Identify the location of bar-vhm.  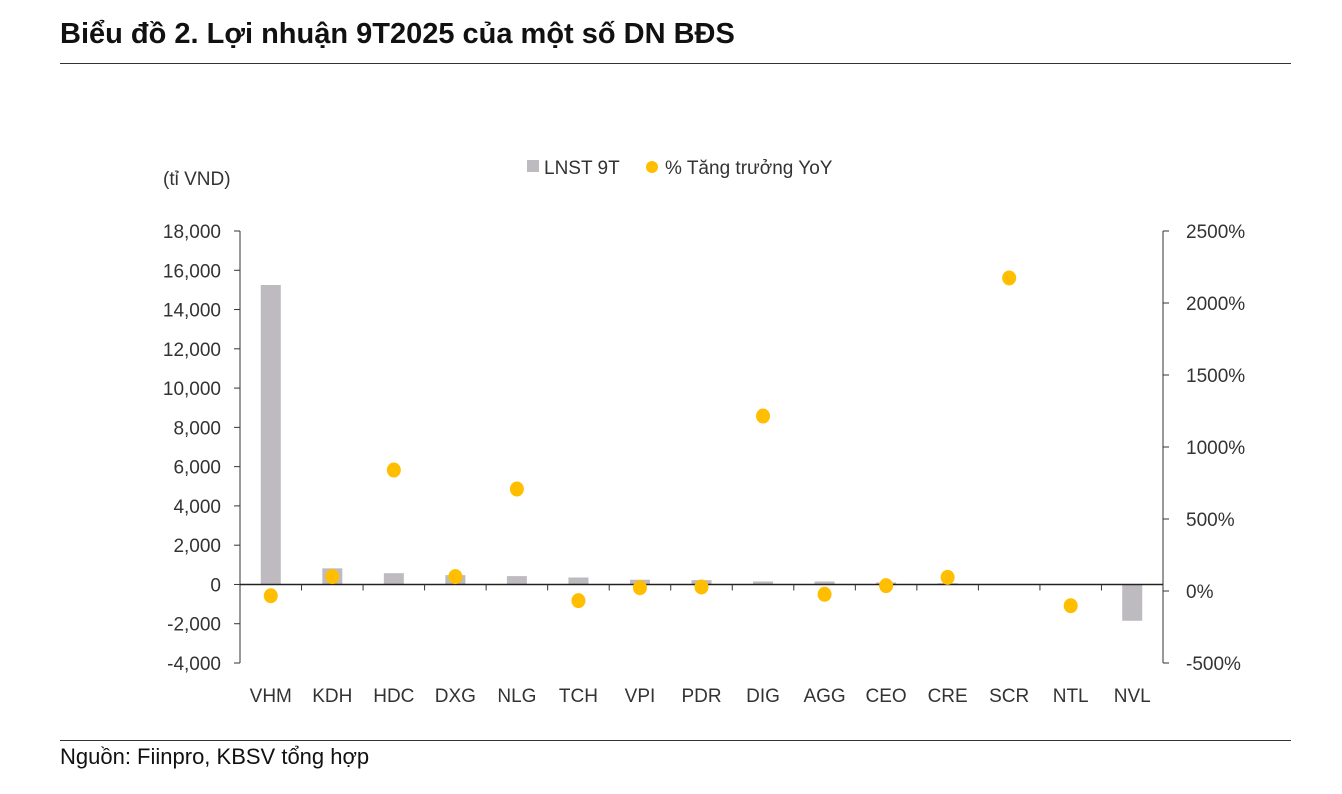
(270, 435).